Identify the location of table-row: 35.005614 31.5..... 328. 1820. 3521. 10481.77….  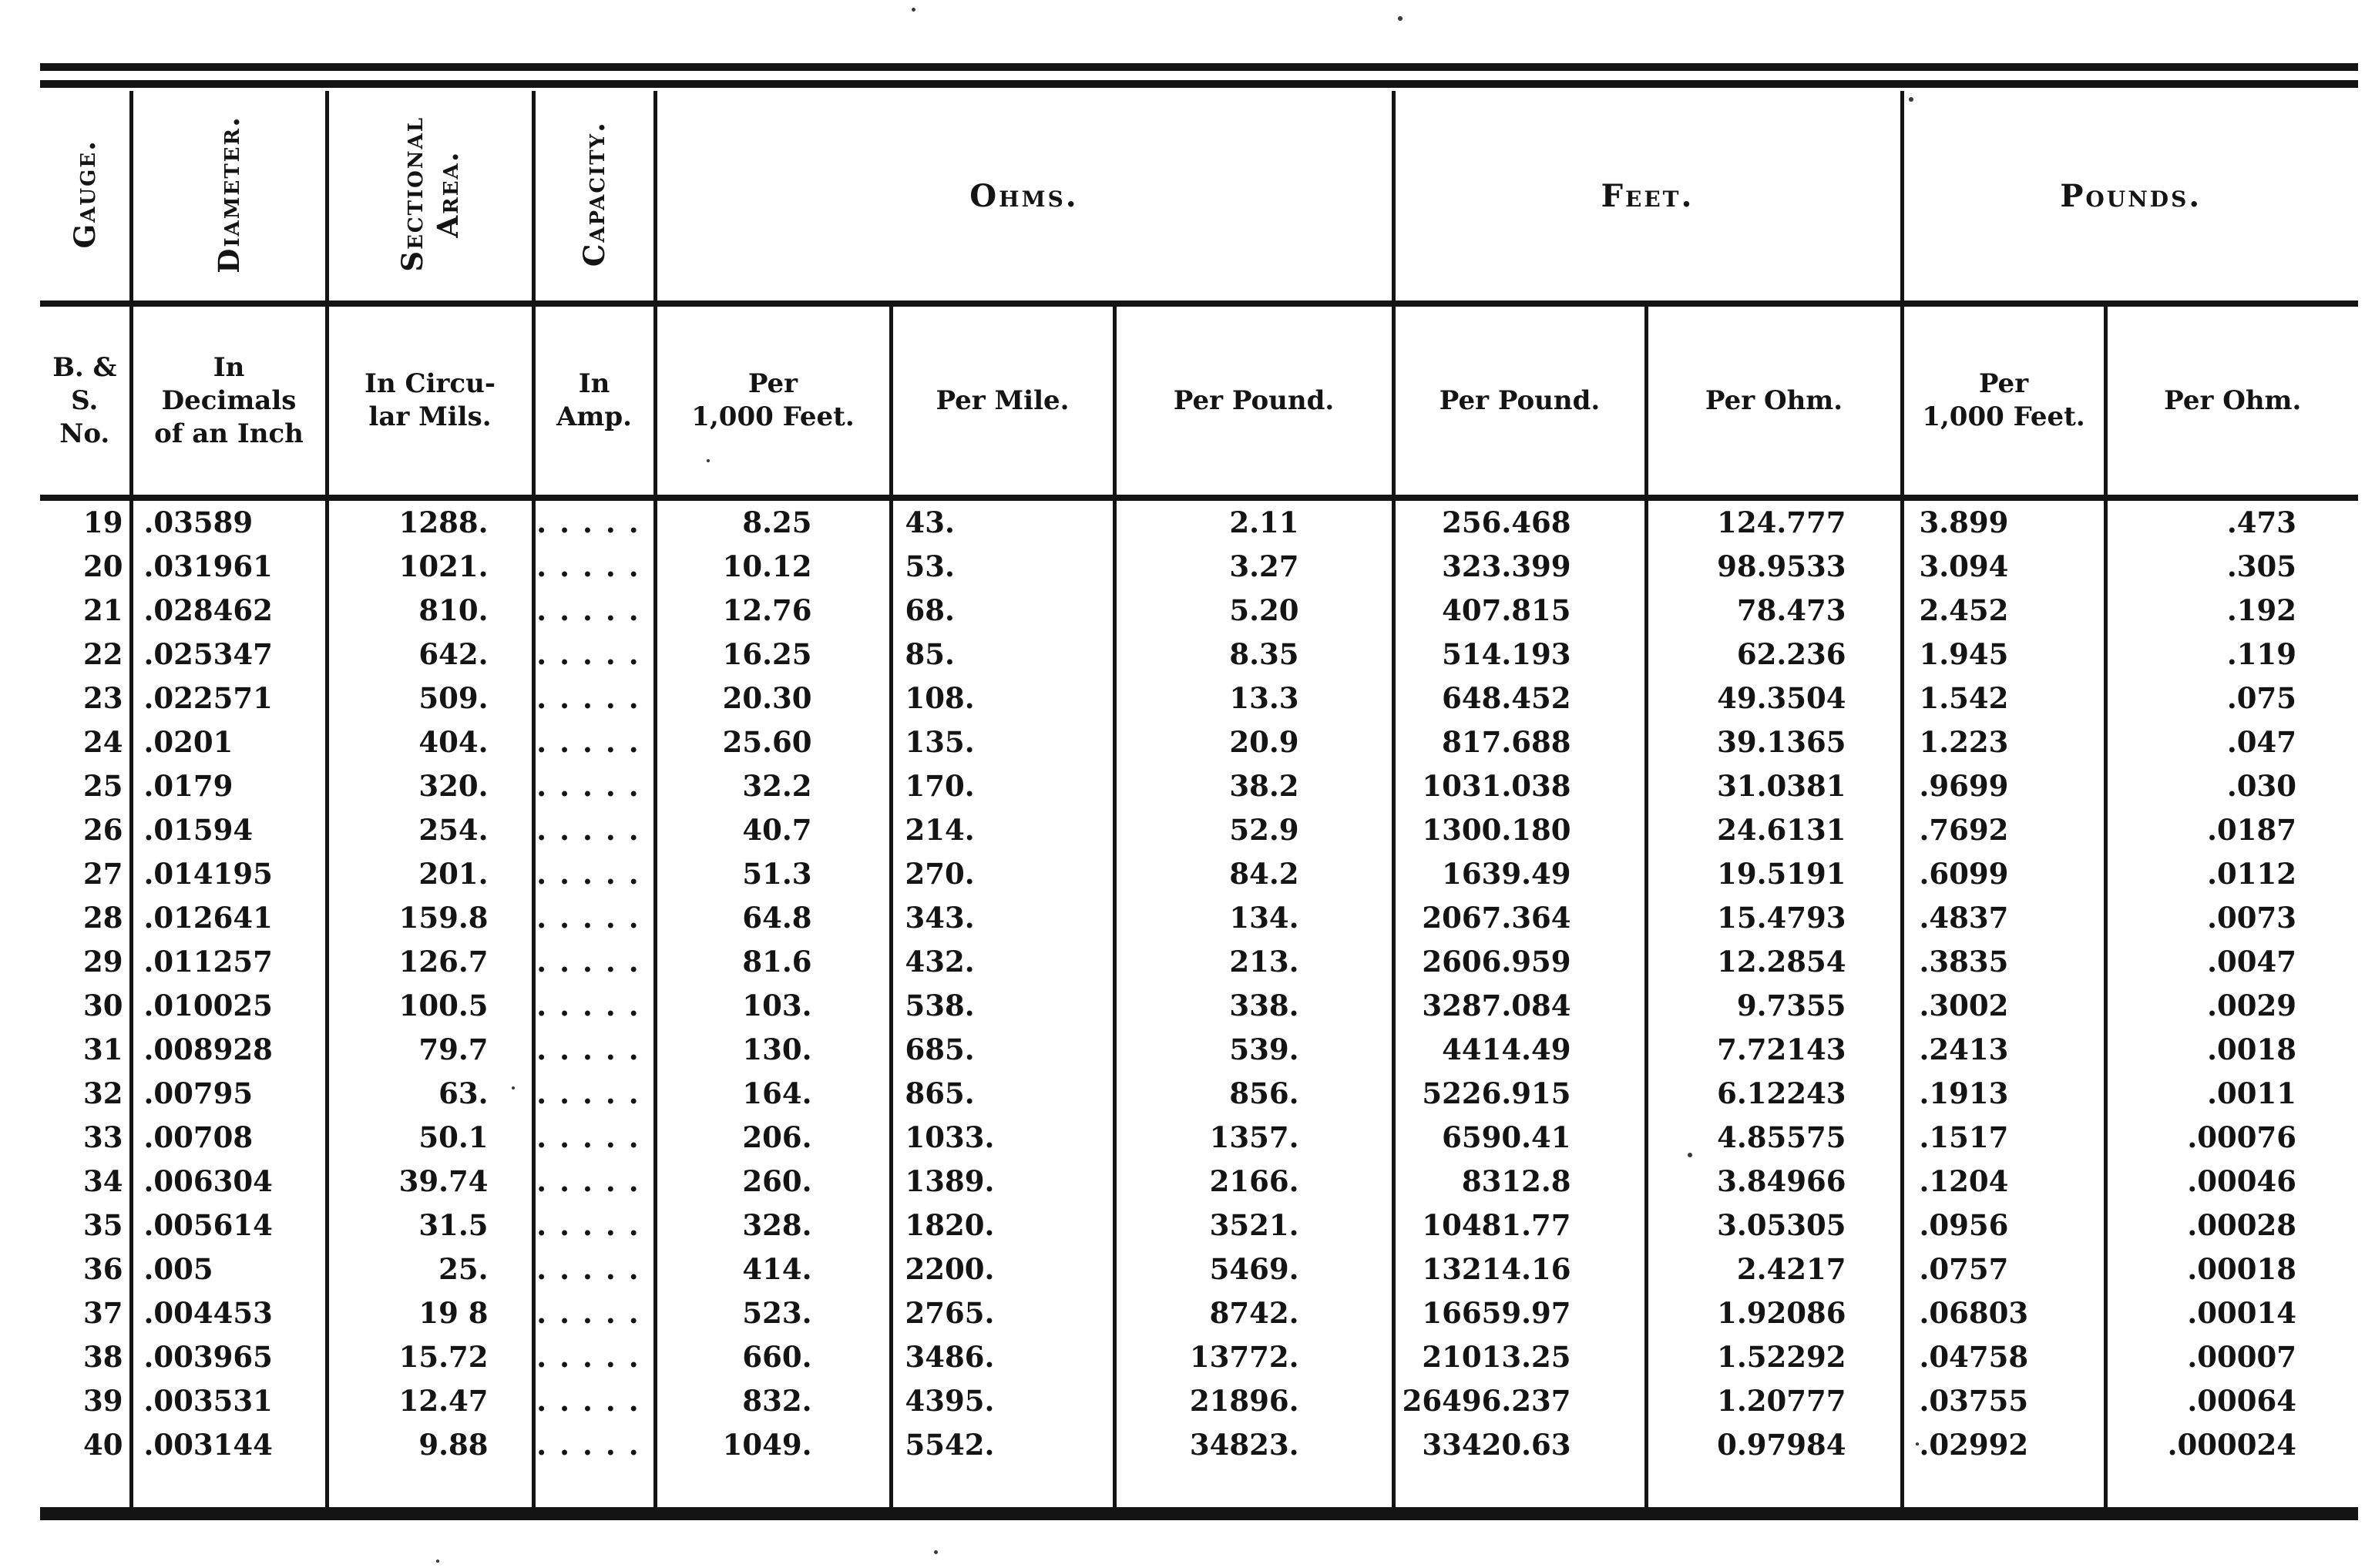
(1199, 1225).